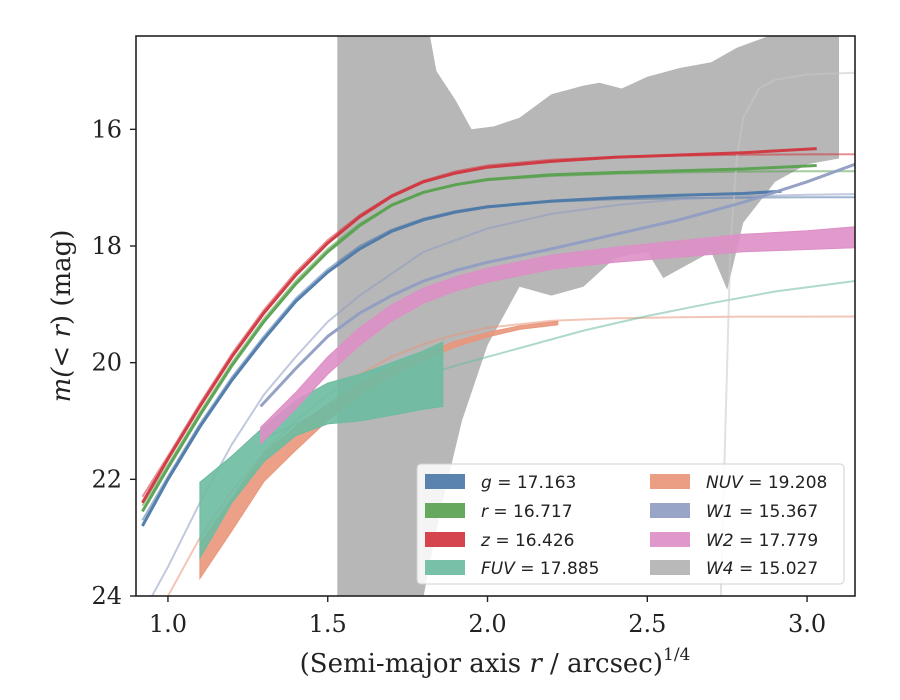  I want to click on legend-entry-w4: W4 = 15.027, so click(734, 569).